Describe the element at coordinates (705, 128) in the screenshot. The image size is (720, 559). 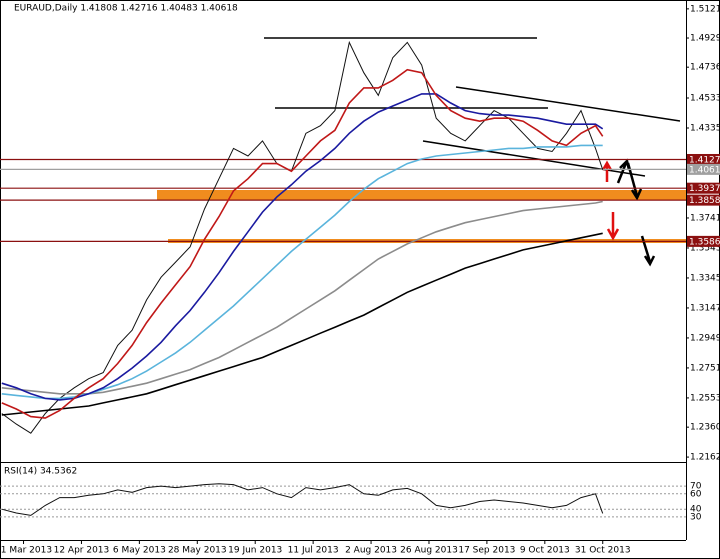
I see `y-tick-label: 1.43350` at that location.